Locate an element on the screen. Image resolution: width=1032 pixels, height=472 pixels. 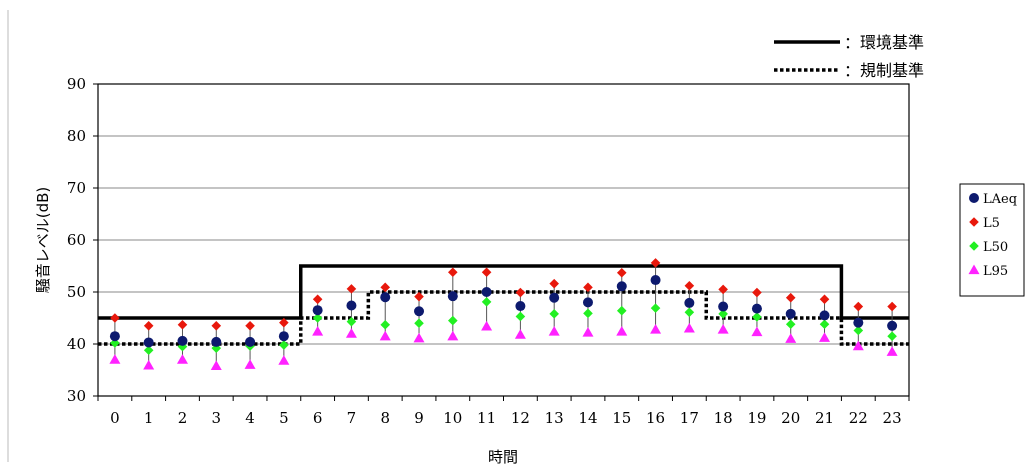
y-axis-label: 騒音レベル(dB) is located at coordinates (43, 240).